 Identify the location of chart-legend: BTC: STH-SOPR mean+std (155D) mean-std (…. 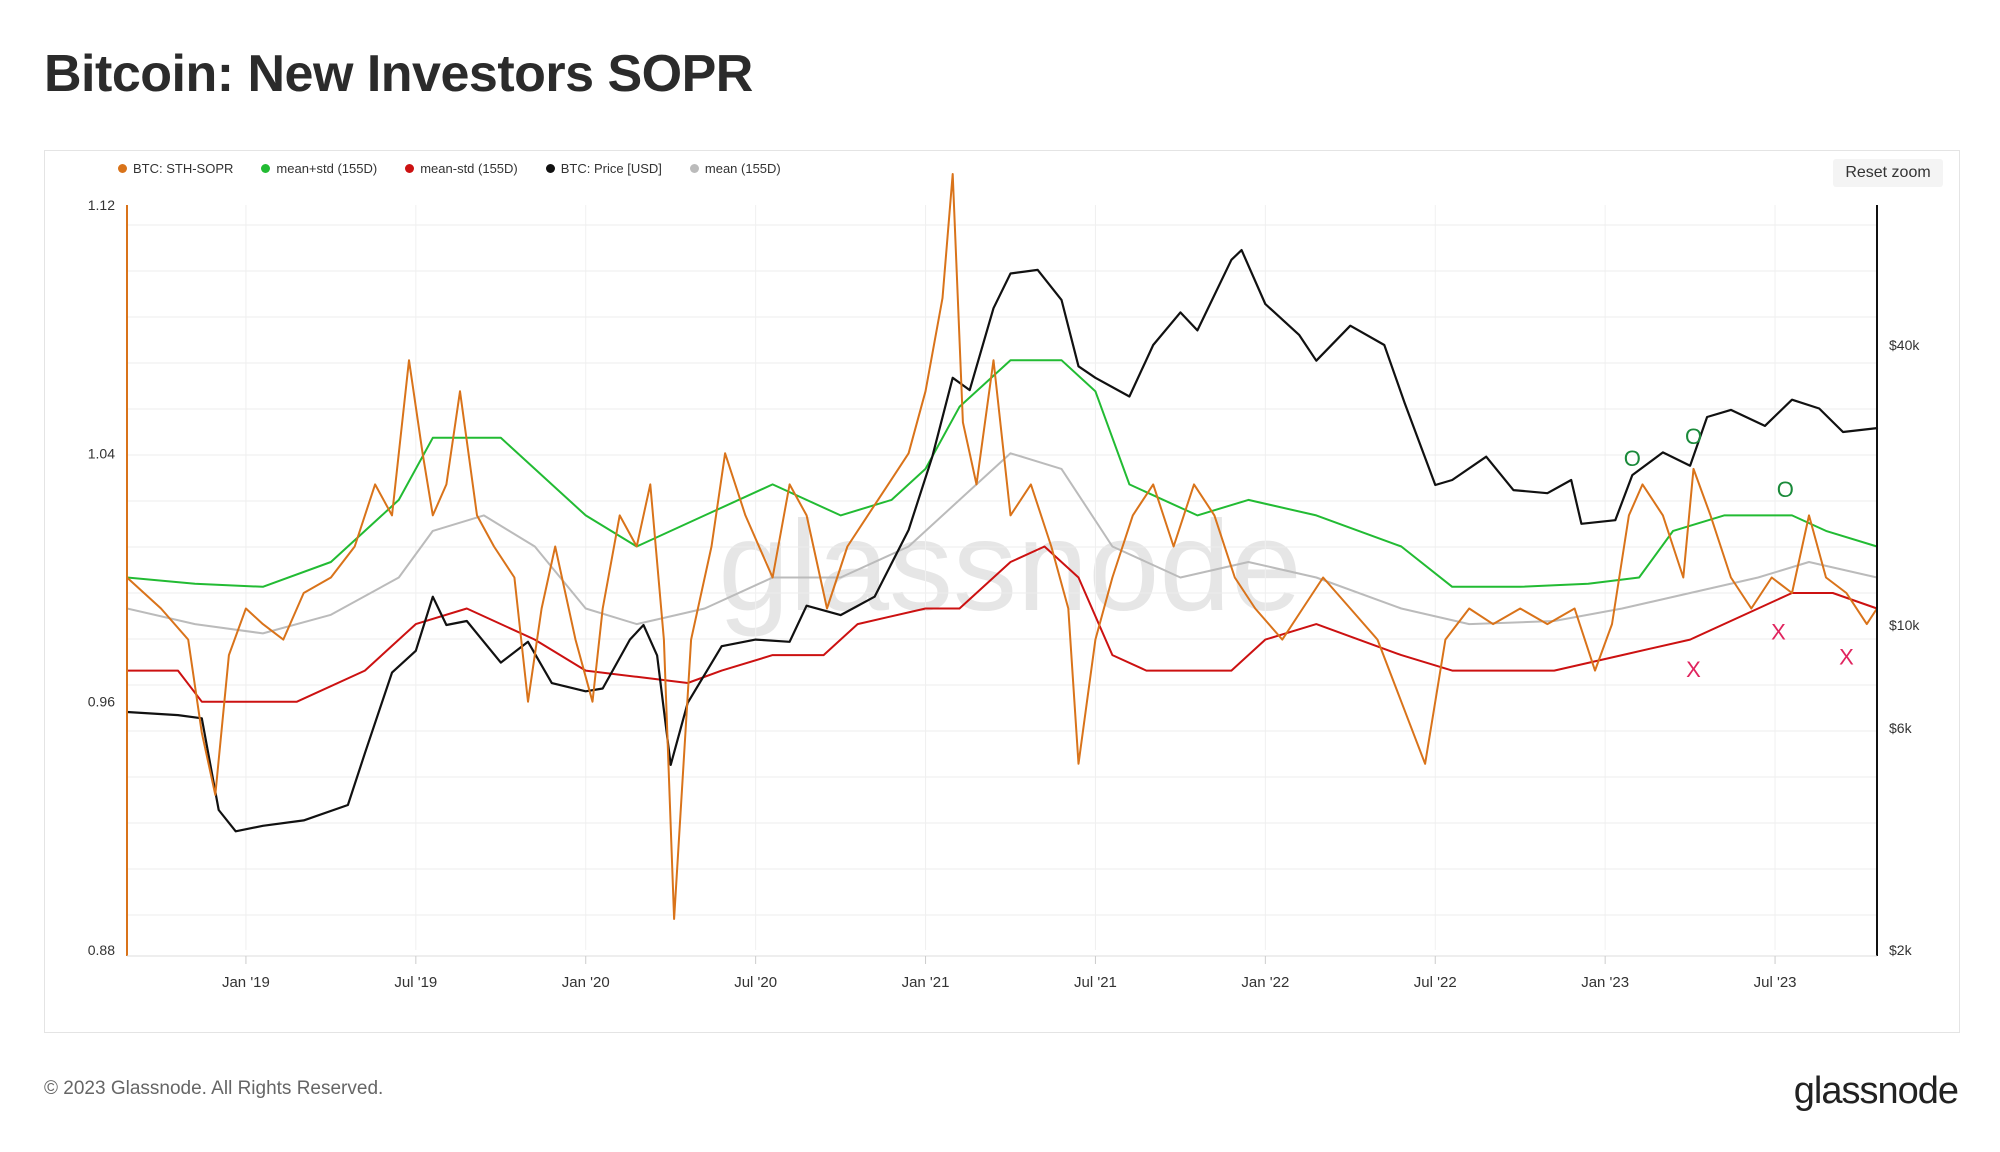
(463, 168).